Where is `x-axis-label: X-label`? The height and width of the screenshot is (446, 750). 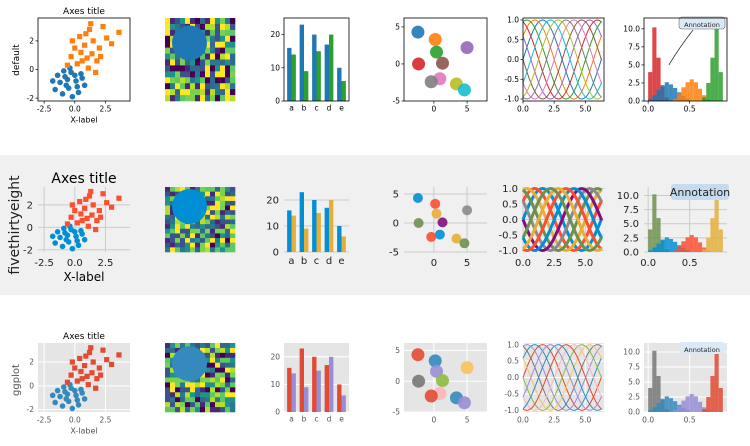 x-axis-label: X-label is located at coordinates (83, 120).